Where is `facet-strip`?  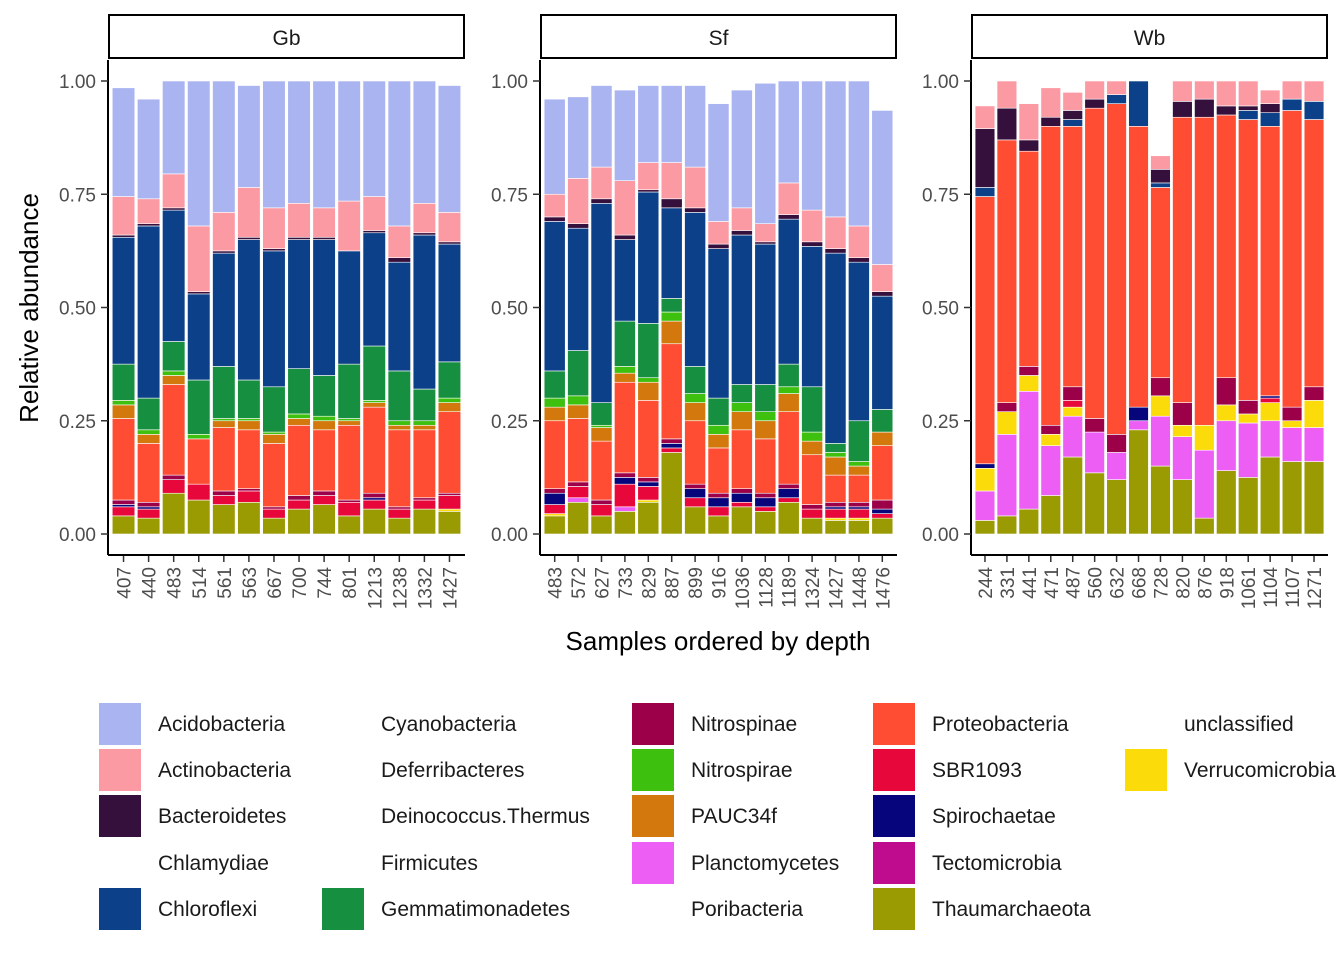 facet-strip is located at coordinates (718, 36).